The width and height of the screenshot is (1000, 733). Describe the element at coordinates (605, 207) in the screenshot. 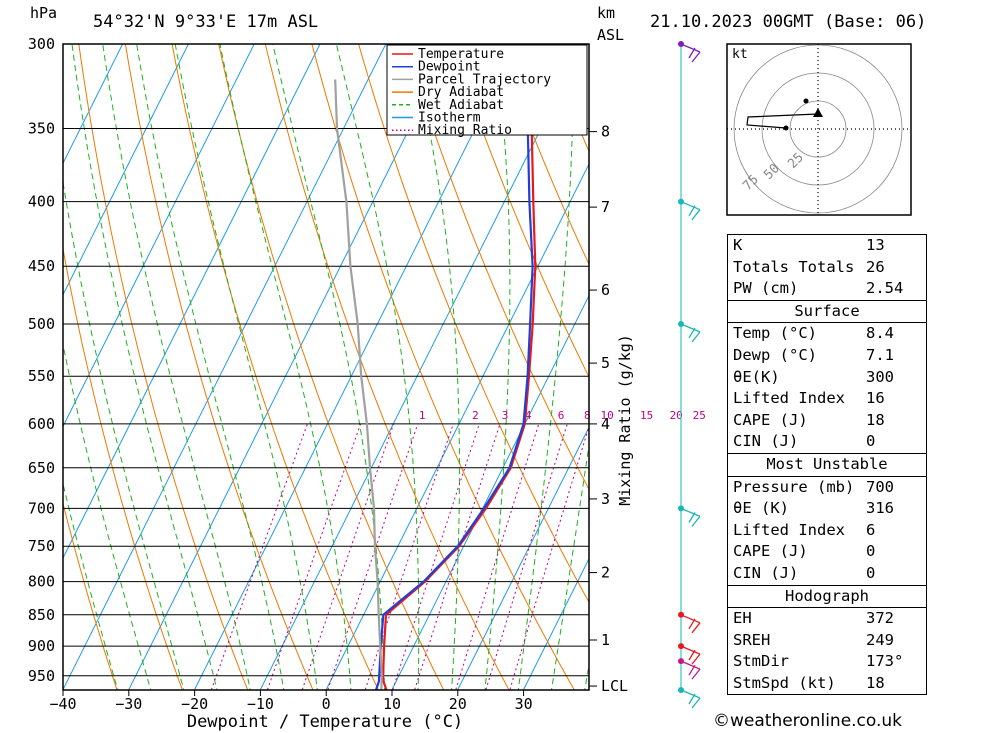

I see `height-tick-label: 7` at that location.